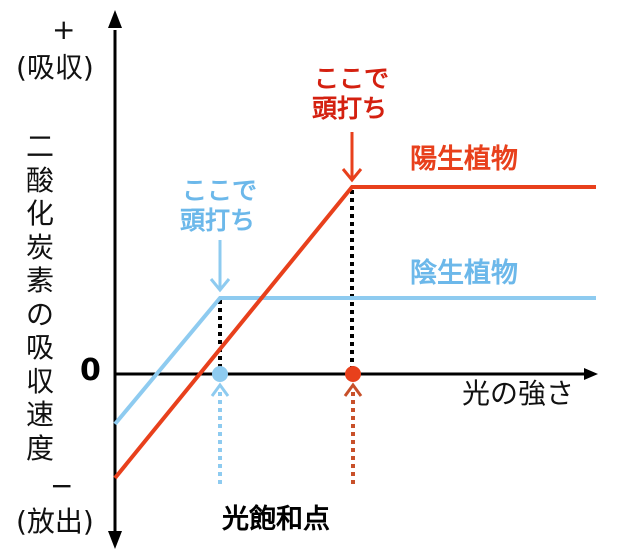 Image resolution: width=632 pixels, height=557 pixels. What do you see at coordinates (55, 521) in the screenshot?
I see `y-axis-minus-label: (放出)` at bounding box center [55, 521].